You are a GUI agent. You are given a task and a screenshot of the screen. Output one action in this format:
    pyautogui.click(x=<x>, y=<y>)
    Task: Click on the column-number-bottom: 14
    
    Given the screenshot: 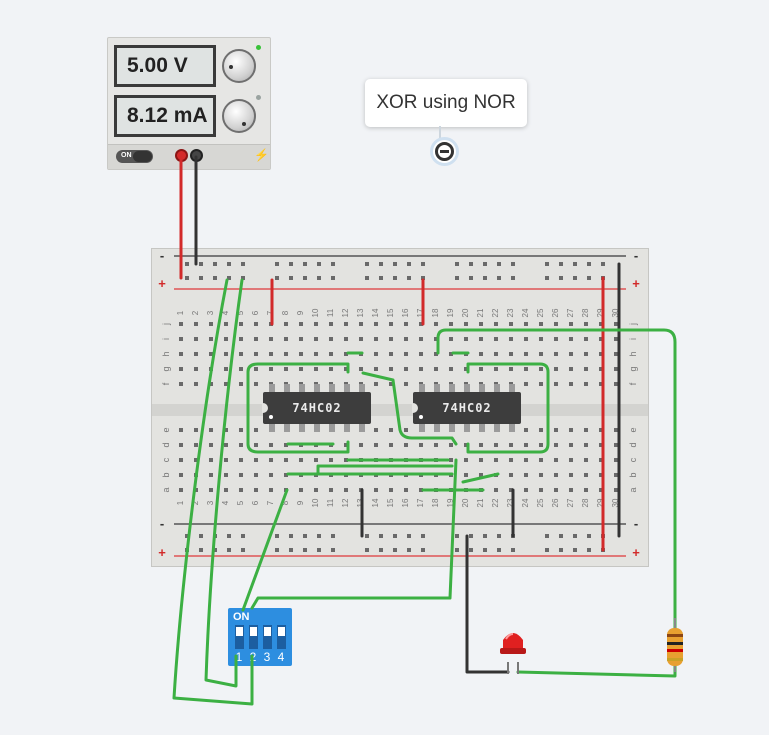 What is the action you would take?
    pyautogui.click(x=375, y=502)
    